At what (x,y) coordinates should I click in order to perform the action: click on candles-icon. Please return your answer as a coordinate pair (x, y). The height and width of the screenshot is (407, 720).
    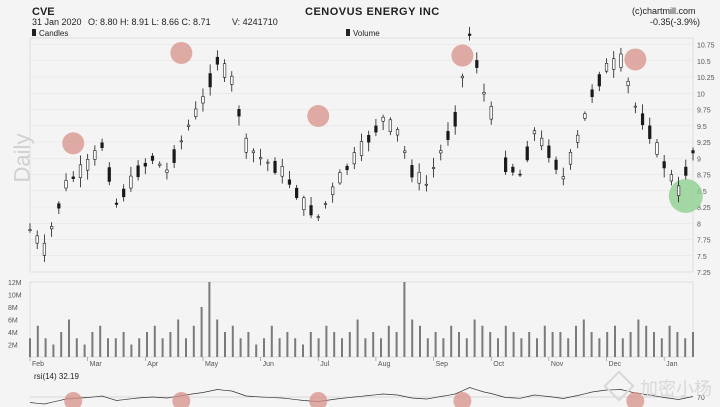
    Looking at the image, I should click on (34, 32).